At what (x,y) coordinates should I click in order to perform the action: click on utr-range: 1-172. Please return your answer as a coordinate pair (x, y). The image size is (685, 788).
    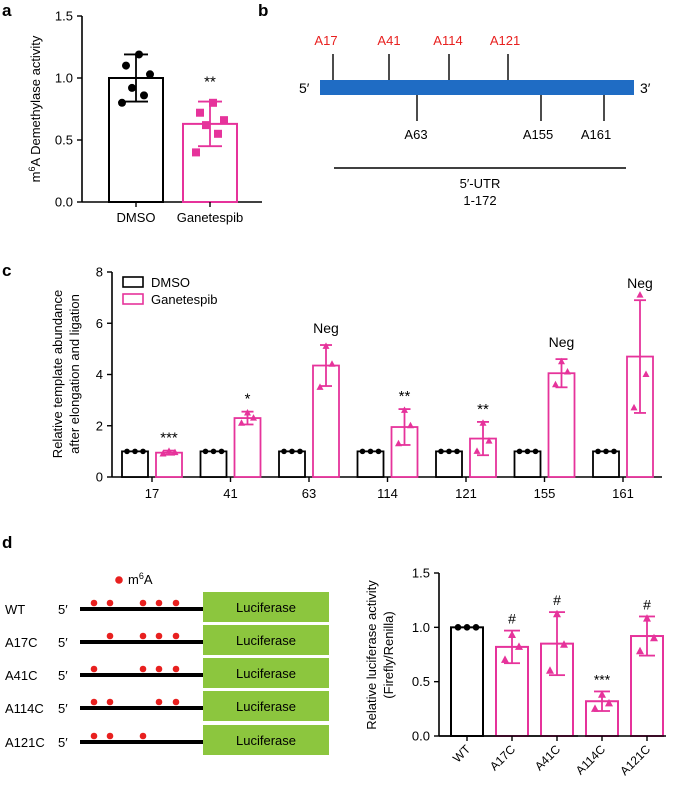
    Looking at the image, I should click on (479, 200).